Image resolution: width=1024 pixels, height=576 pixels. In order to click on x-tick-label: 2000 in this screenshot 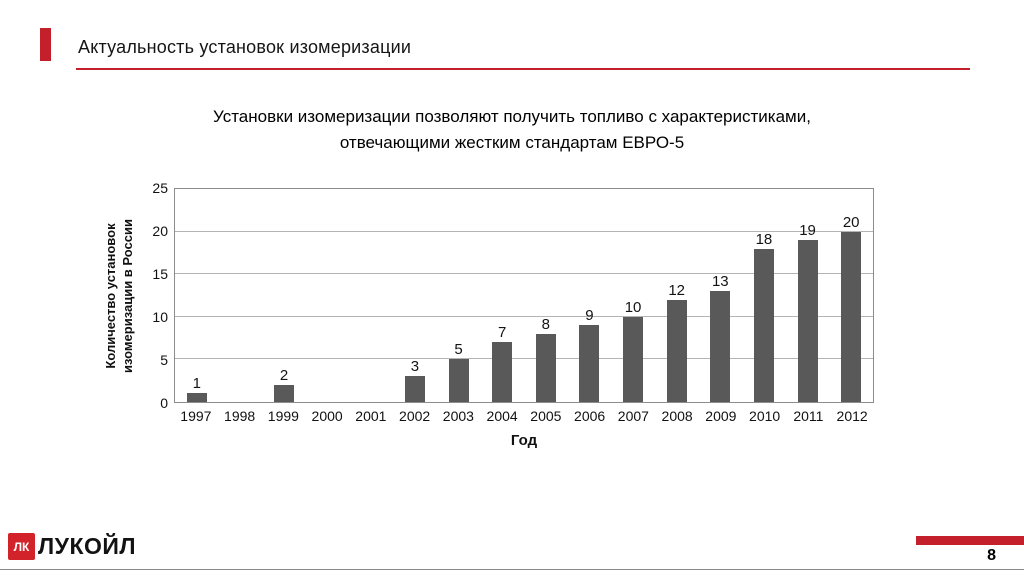, I will do `click(327, 416)`.